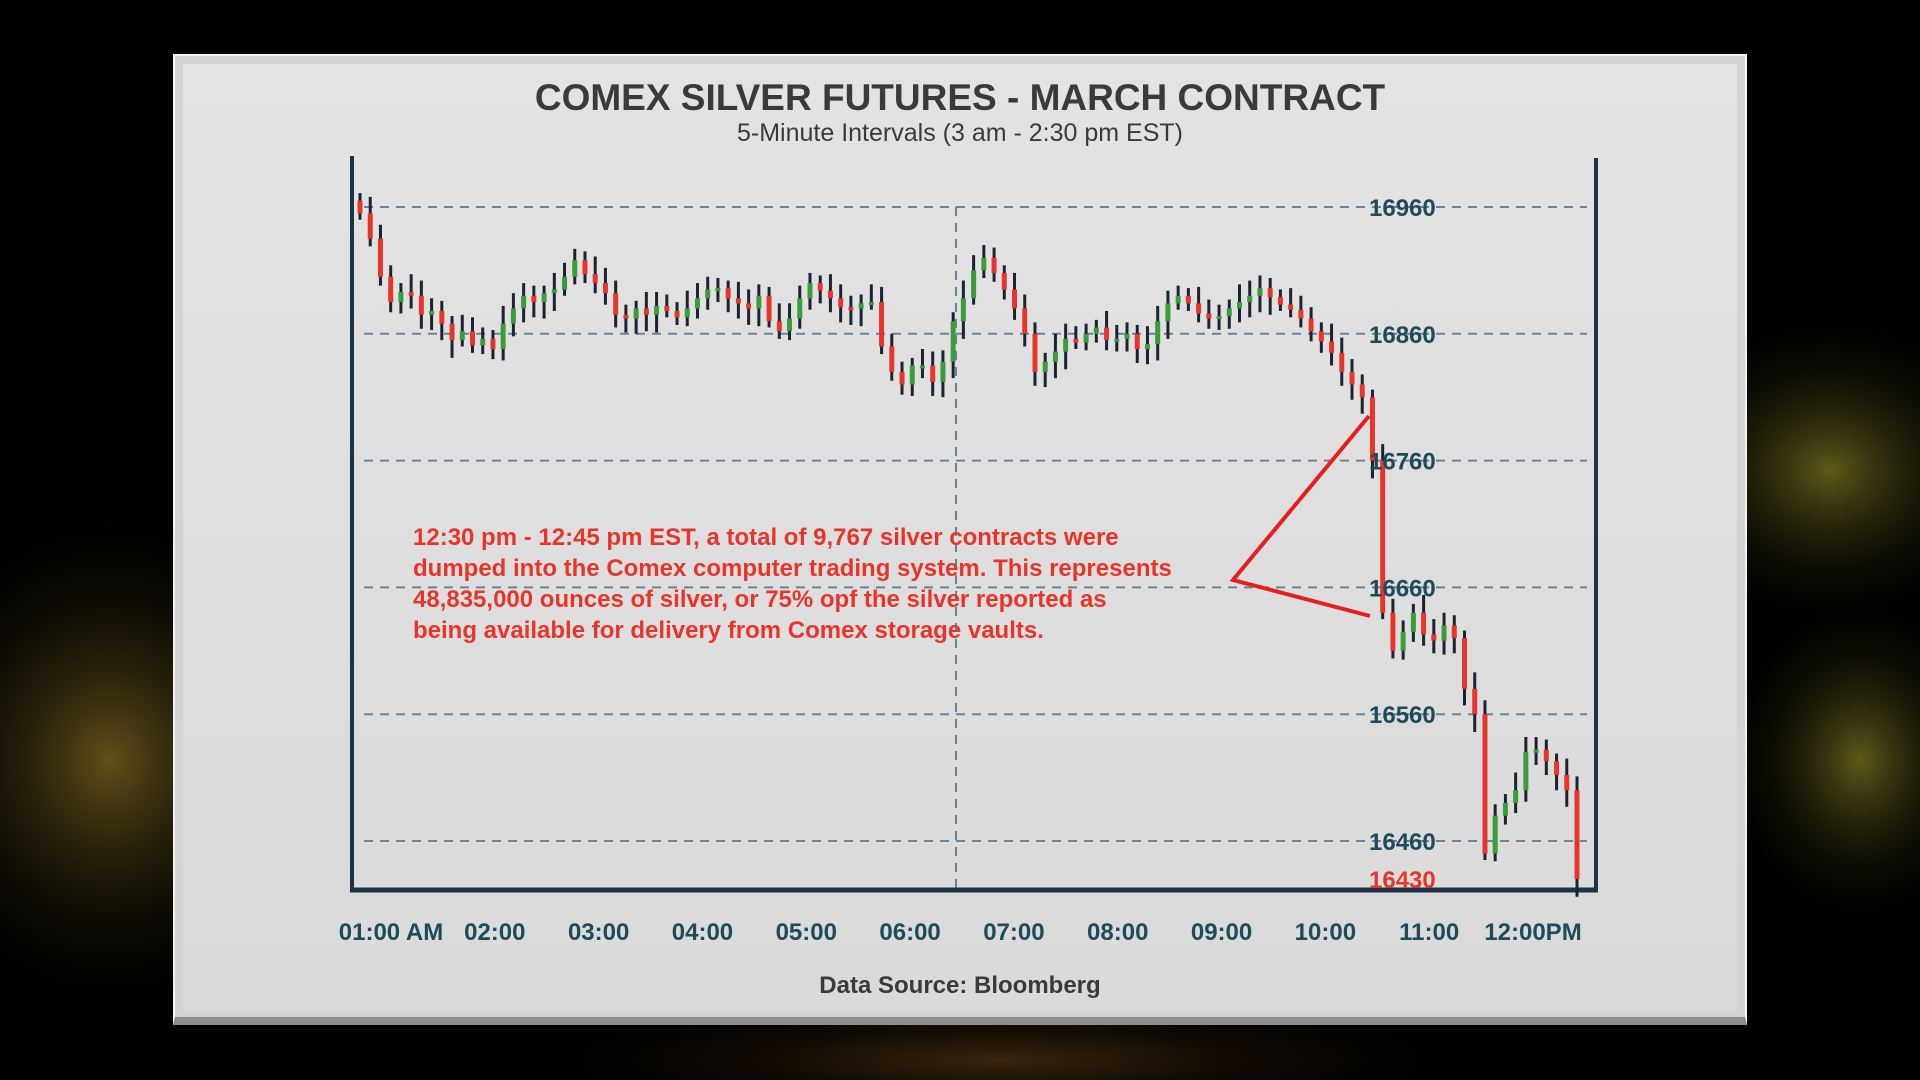 The height and width of the screenshot is (1080, 1920). Describe the element at coordinates (1402, 462) in the screenshot. I see `y-tick-label: 16760` at that location.